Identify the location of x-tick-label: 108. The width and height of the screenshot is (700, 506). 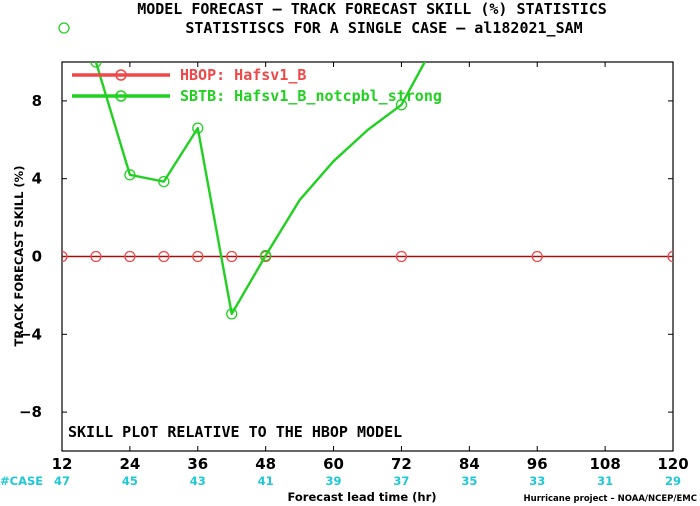
(604, 464).